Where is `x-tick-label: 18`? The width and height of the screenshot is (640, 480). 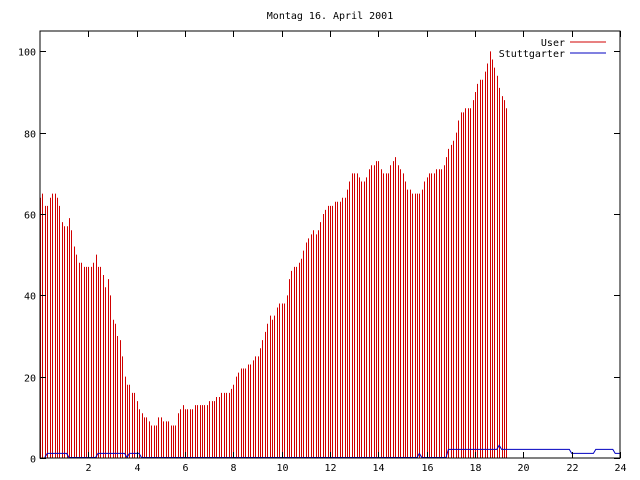
x-tick-label: 18 is located at coordinates (475, 468).